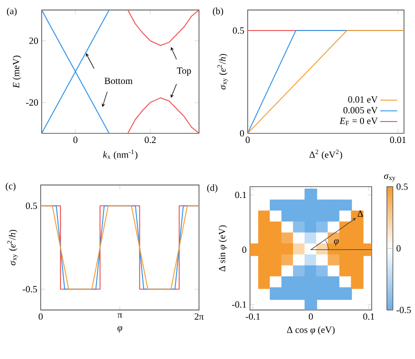 This screenshot has width=415, height=359. Describe the element at coordinates (336, 242) in the screenshot. I see `annotation: φ` at that location.